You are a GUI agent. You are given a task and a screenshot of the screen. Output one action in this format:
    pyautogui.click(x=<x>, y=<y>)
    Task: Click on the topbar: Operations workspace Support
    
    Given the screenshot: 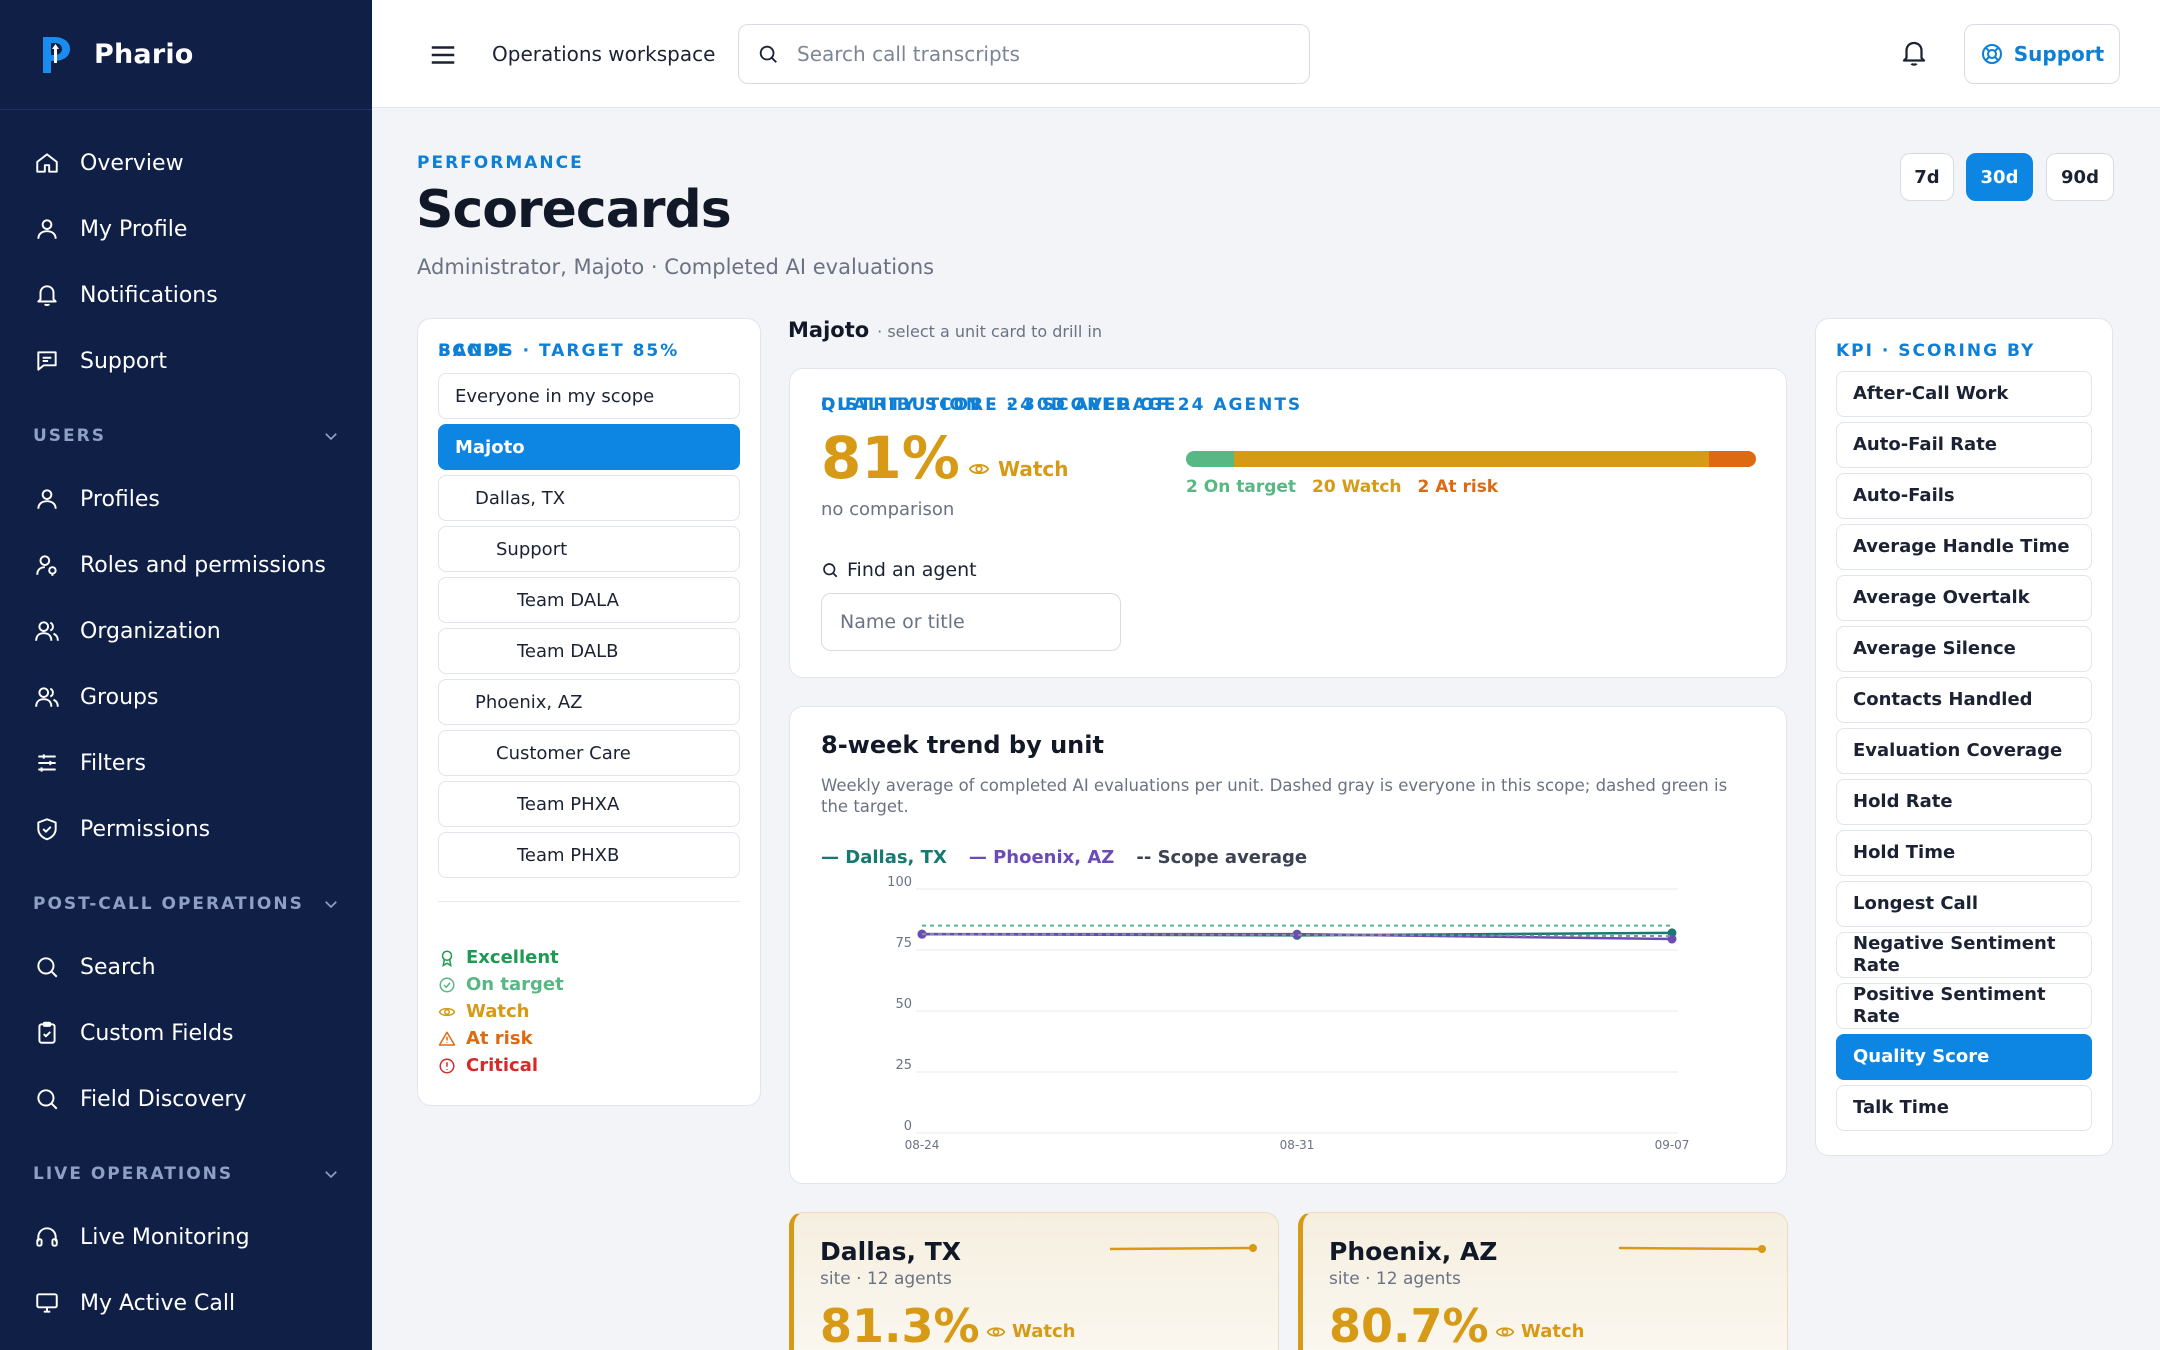 What is the action you would take?
    pyautogui.click(x=1266, y=54)
    